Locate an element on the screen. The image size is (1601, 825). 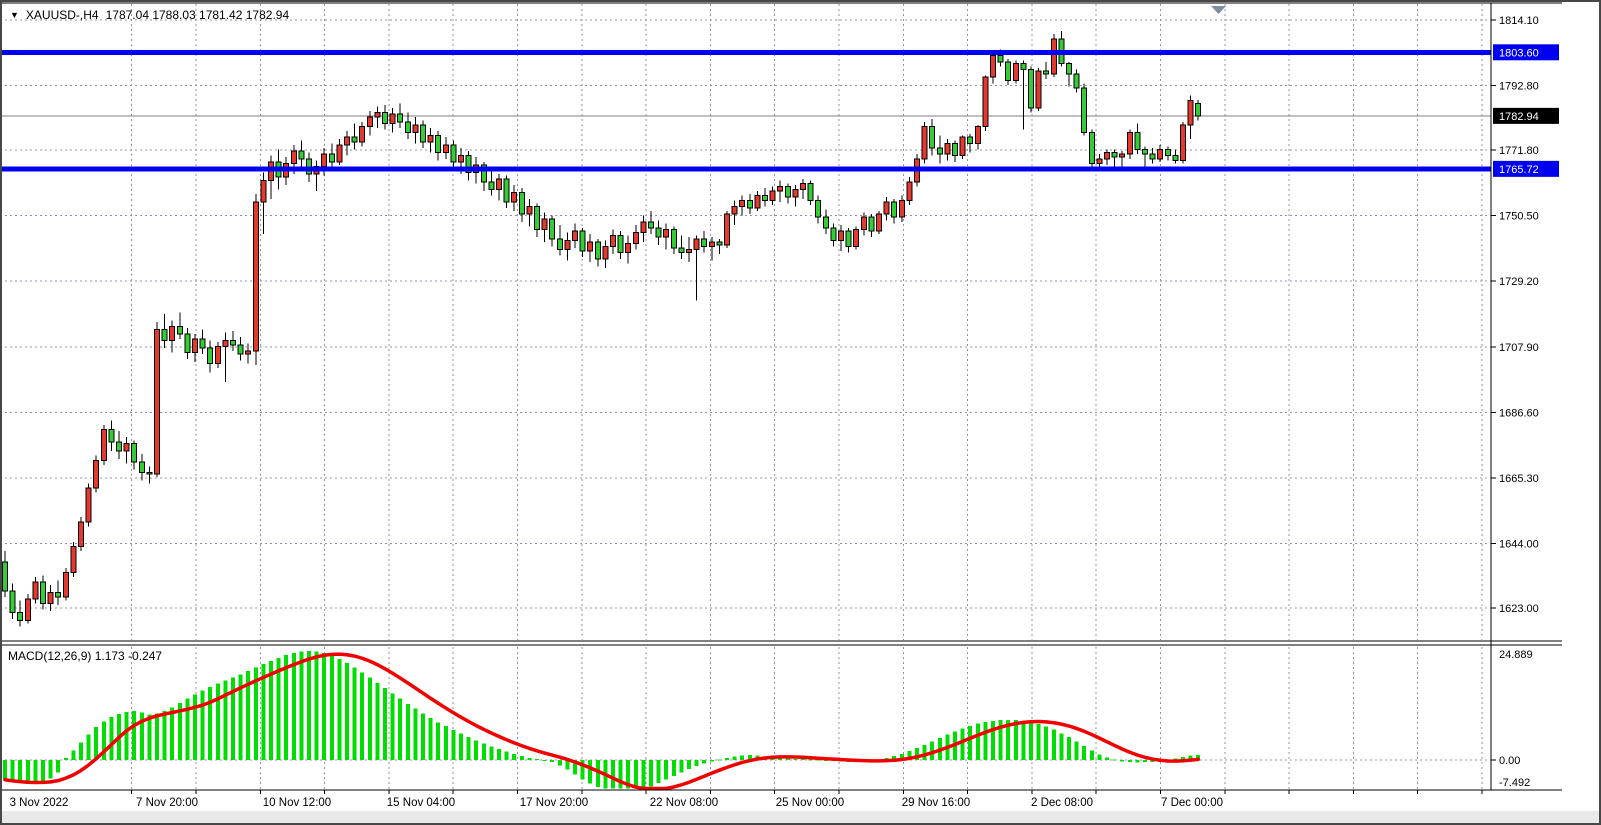
symbol-dropdown-icon: ▼ is located at coordinates (14, 14).